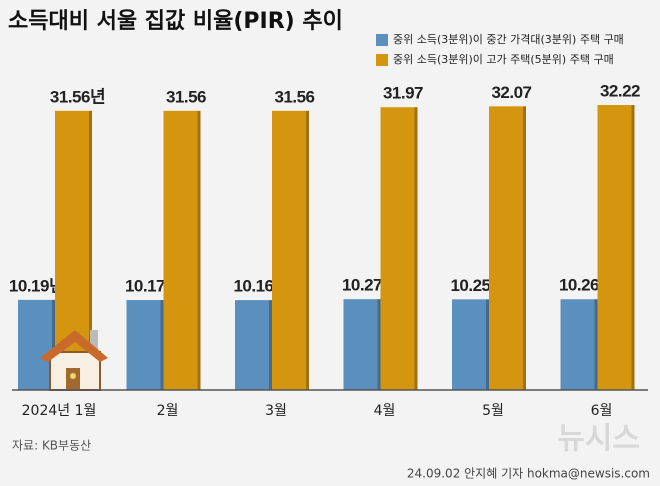  I want to click on chart-title: 소득대비 서울 집값 비율(PIR) 추이, so click(175, 21).